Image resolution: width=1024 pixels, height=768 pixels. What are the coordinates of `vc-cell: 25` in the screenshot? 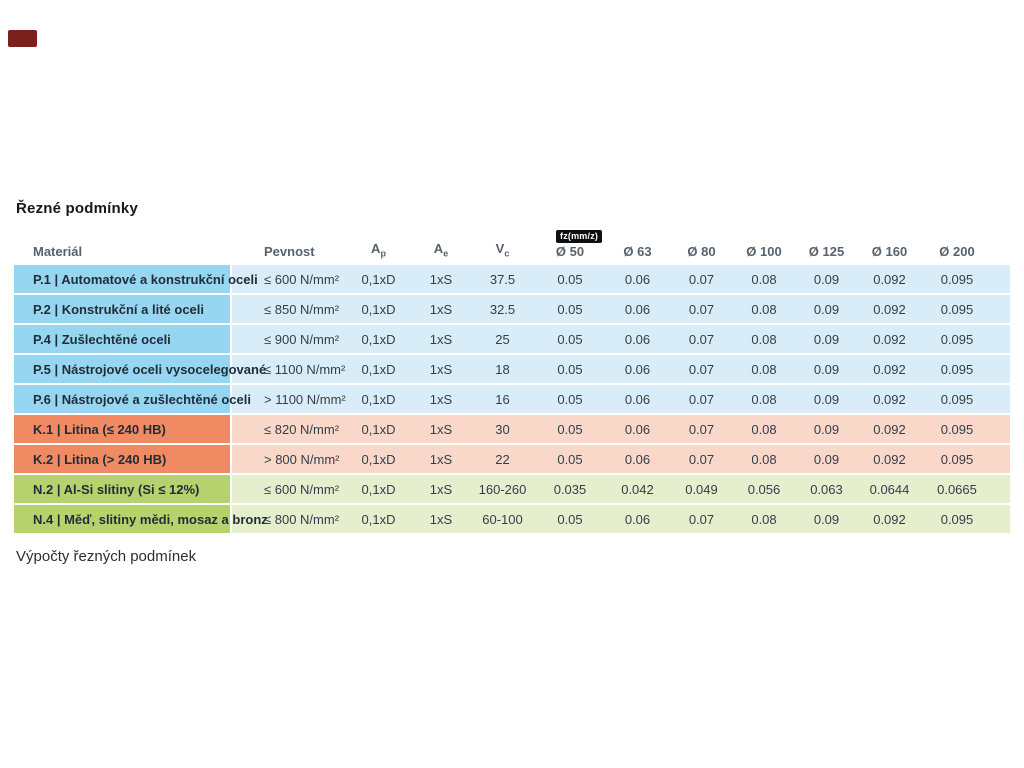 It's located at (502, 339).